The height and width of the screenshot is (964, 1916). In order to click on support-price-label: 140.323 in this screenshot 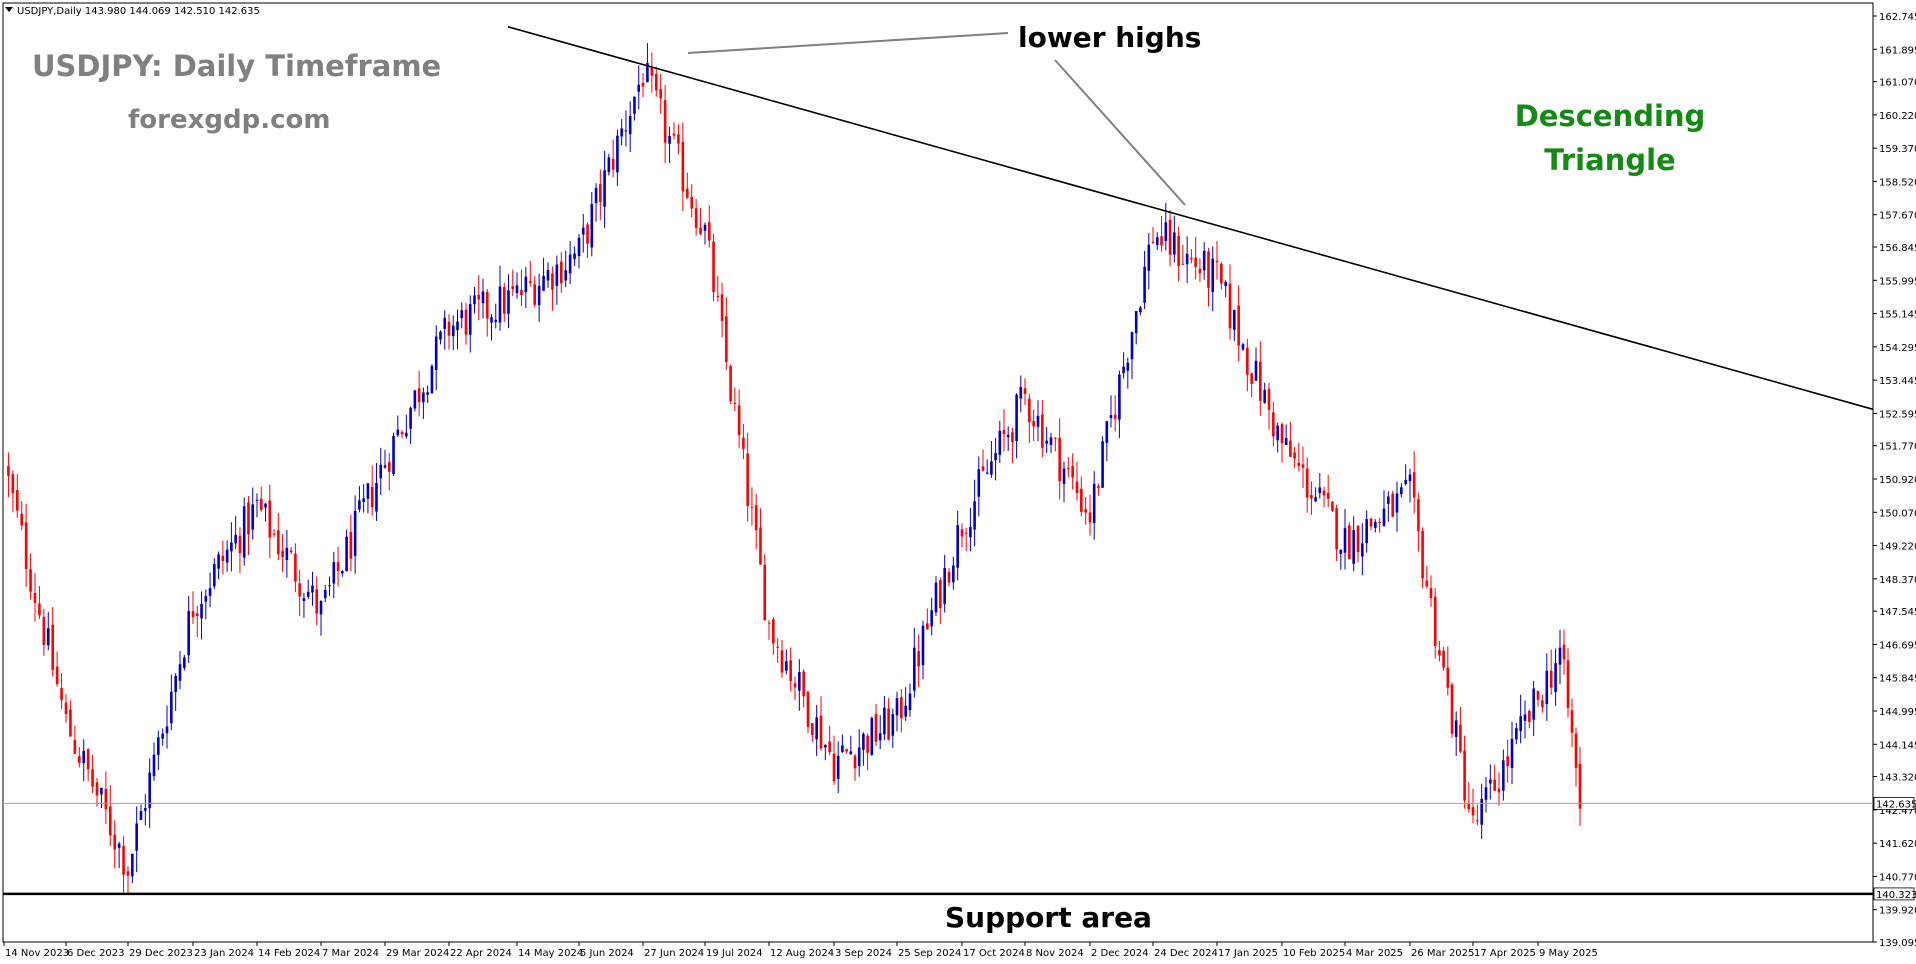, I will do `click(1896, 895)`.